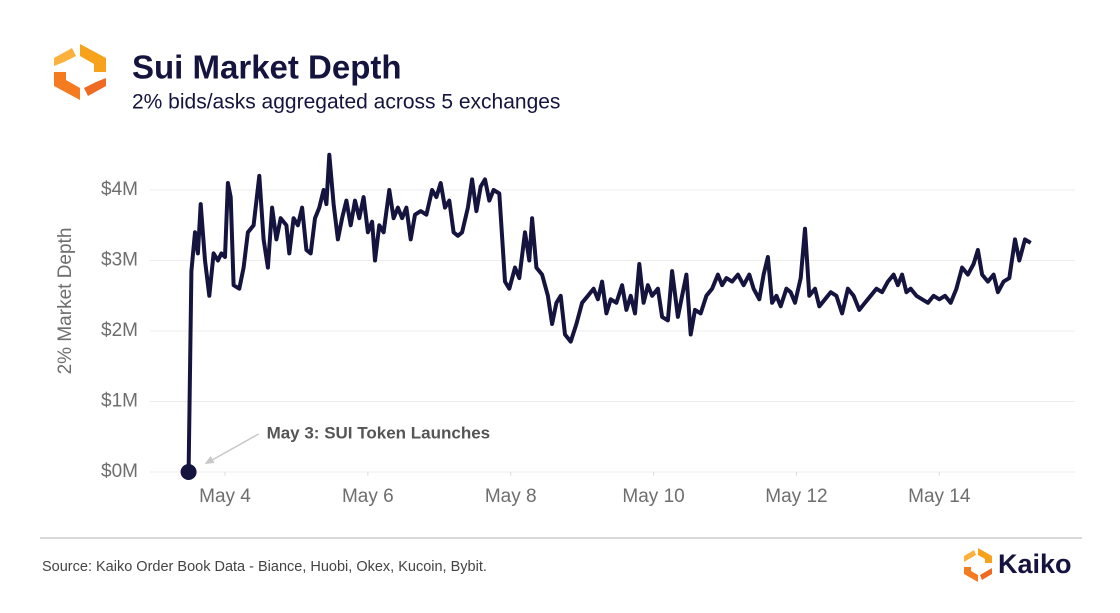 This screenshot has height=613, width=1120. Describe the element at coordinates (978, 565) in the screenshot. I see `brand-logo` at that location.